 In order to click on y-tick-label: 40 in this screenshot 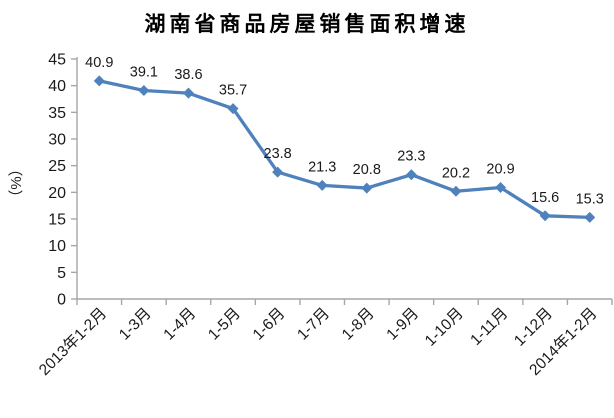, I will do `click(57, 86)`.